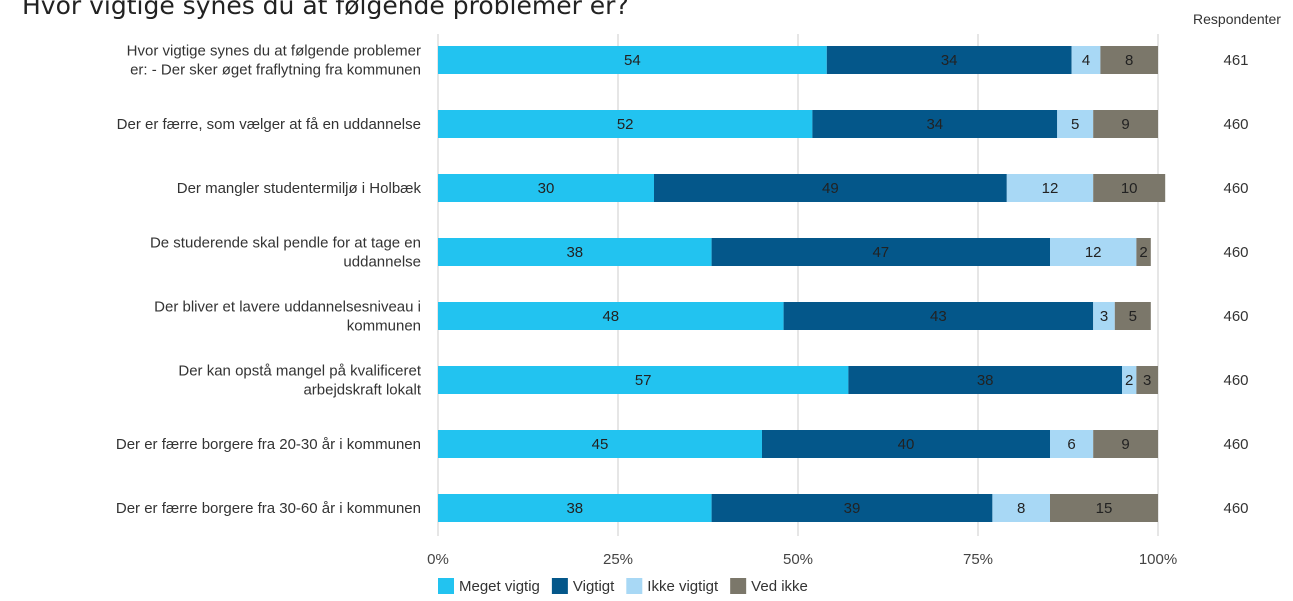 The height and width of the screenshot is (601, 1293). I want to click on data-label: 15, so click(1104, 508).